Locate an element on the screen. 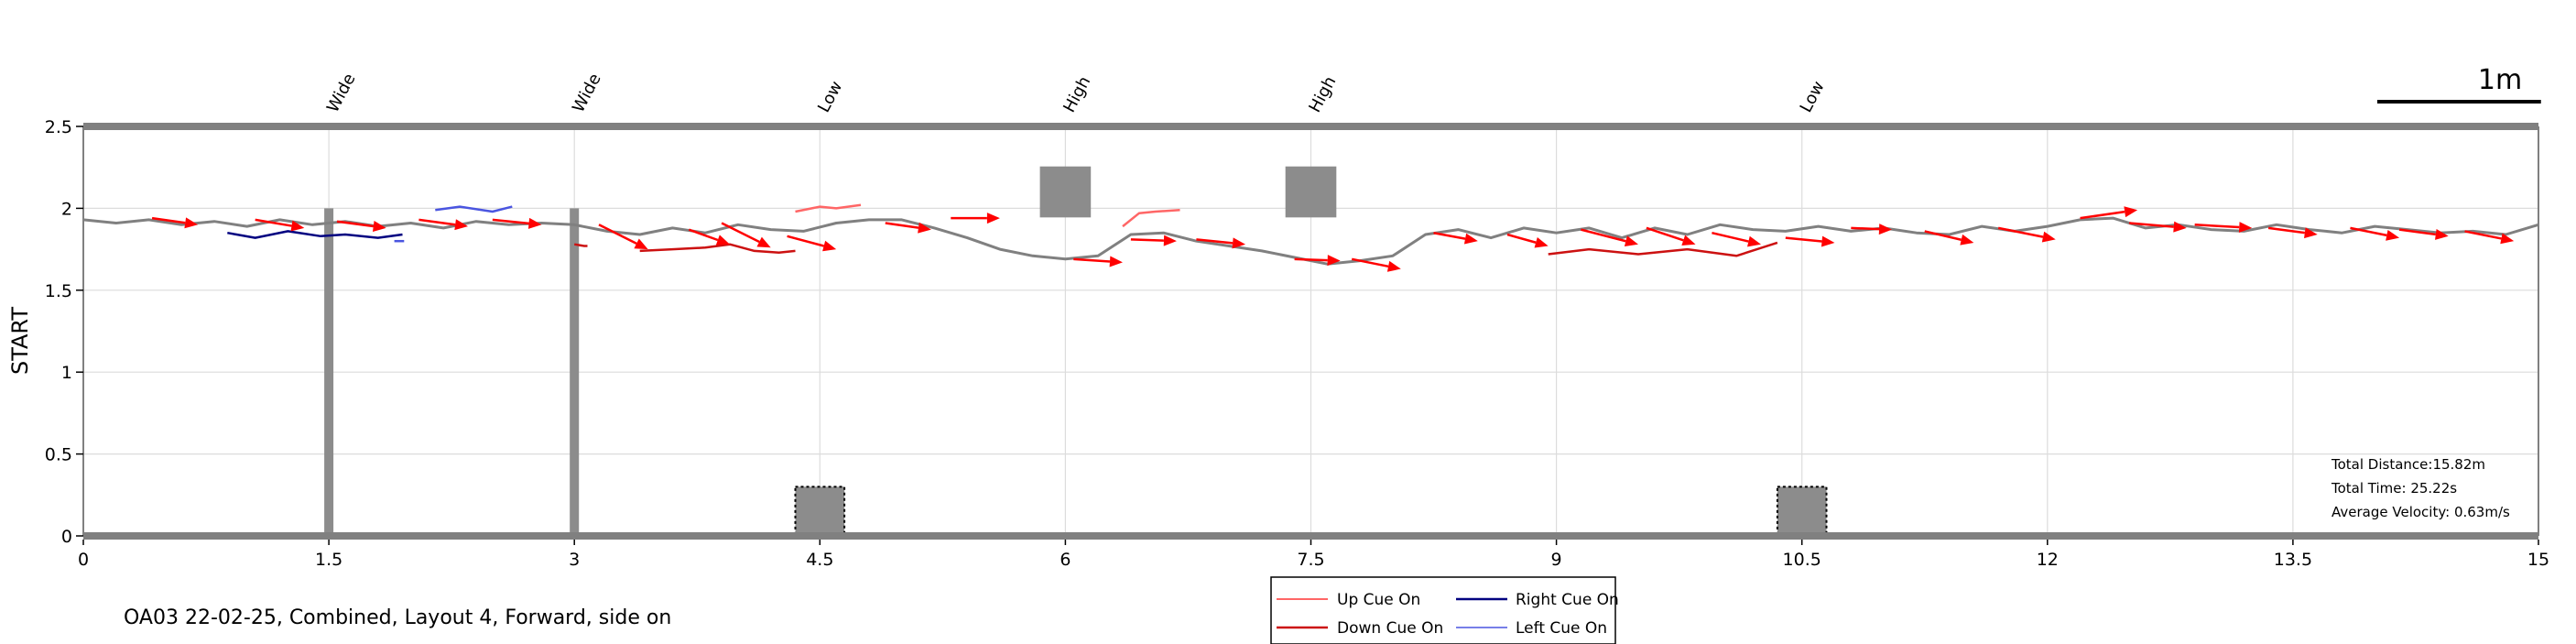 The image size is (2576, 644). direction-arrows is located at coordinates (1333, 239).